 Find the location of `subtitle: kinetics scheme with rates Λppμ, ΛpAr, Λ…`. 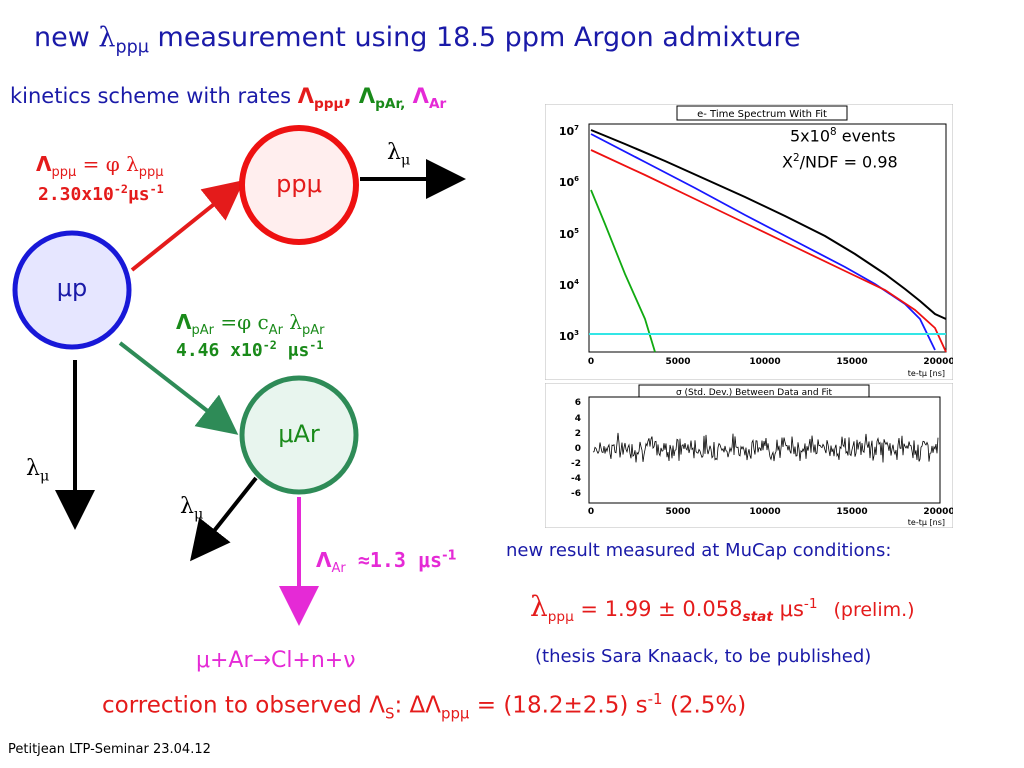

subtitle: kinetics scheme with rates Λppμ, ΛpAr, Λ… is located at coordinates (228, 98).